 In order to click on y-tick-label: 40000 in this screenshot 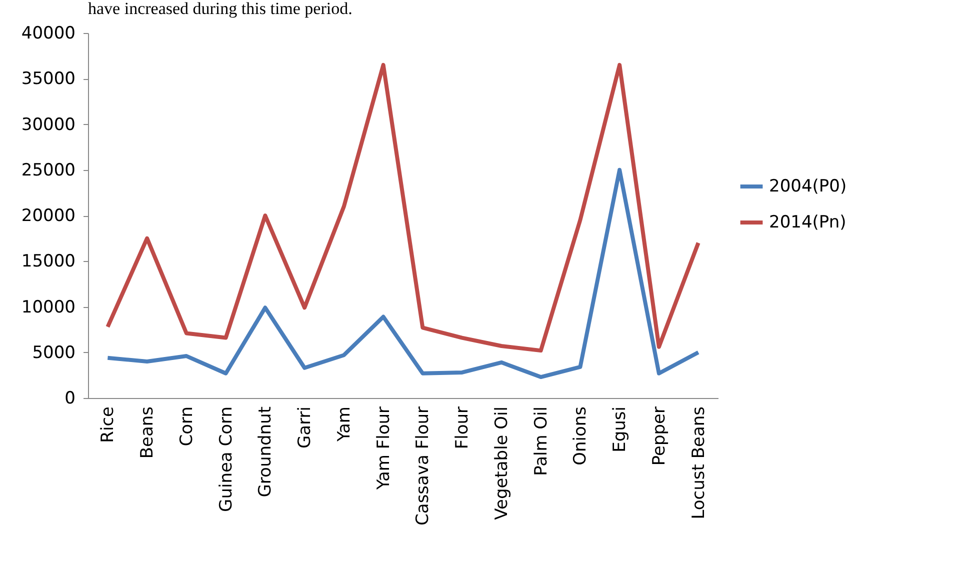, I will do `click(48, 34)`.